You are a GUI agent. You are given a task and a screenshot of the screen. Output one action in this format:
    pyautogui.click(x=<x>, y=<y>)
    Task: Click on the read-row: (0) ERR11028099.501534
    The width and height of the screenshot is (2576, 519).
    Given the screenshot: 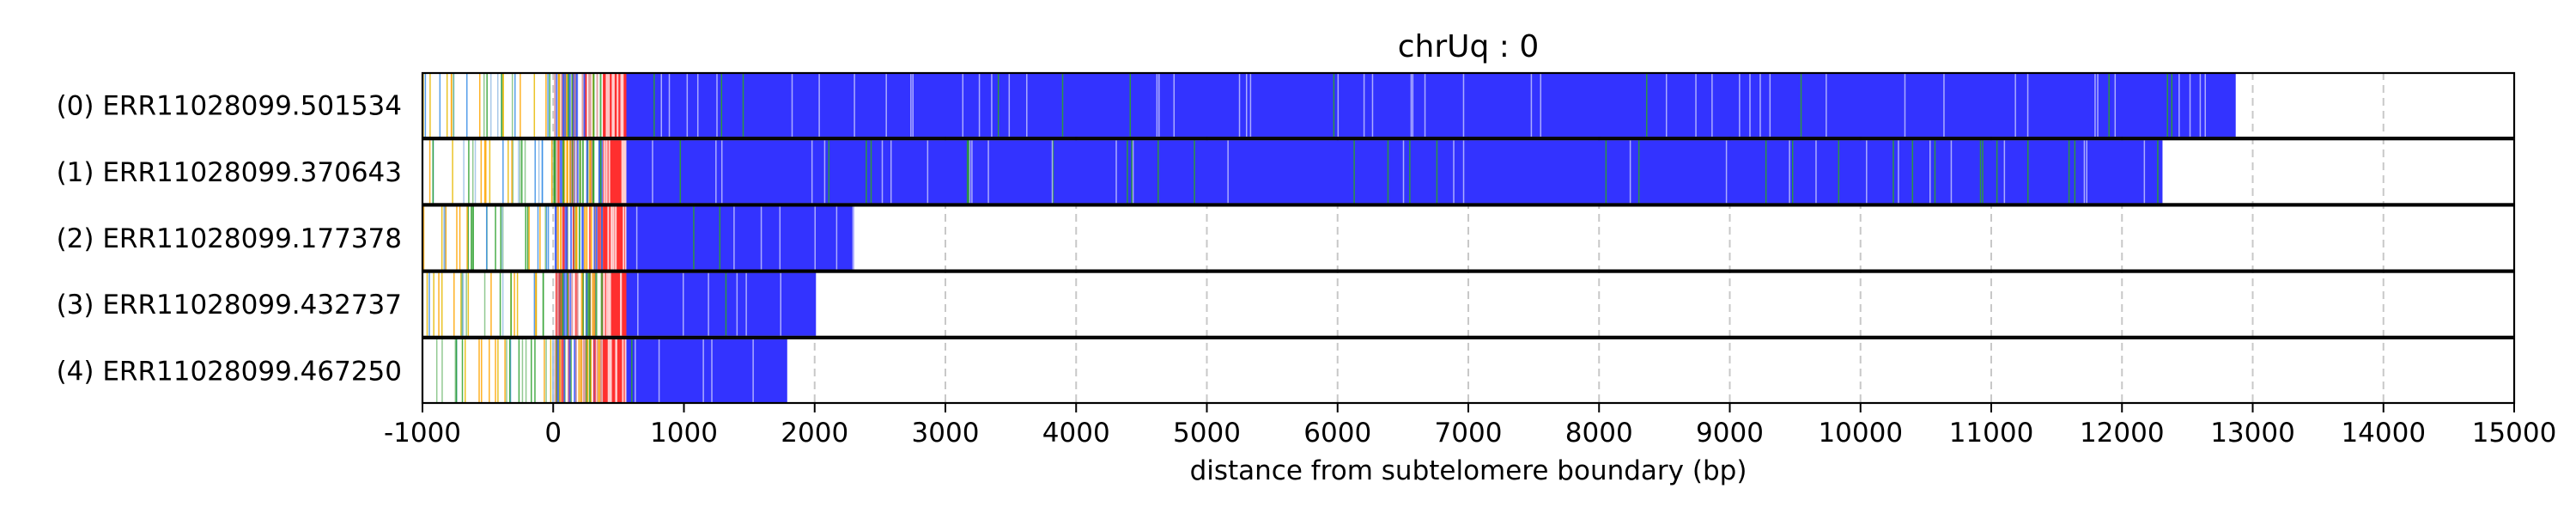 What is the action you would take?
    pyautogui.click(x=1287, y=105)
    